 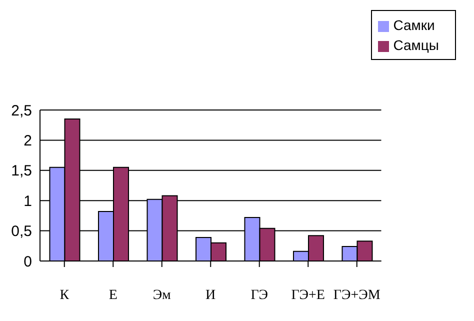 What do you see at coordinates (21, 111) in the screenshot?
I see `y-tick-label: 2,5` at bounding box center [21, 111].